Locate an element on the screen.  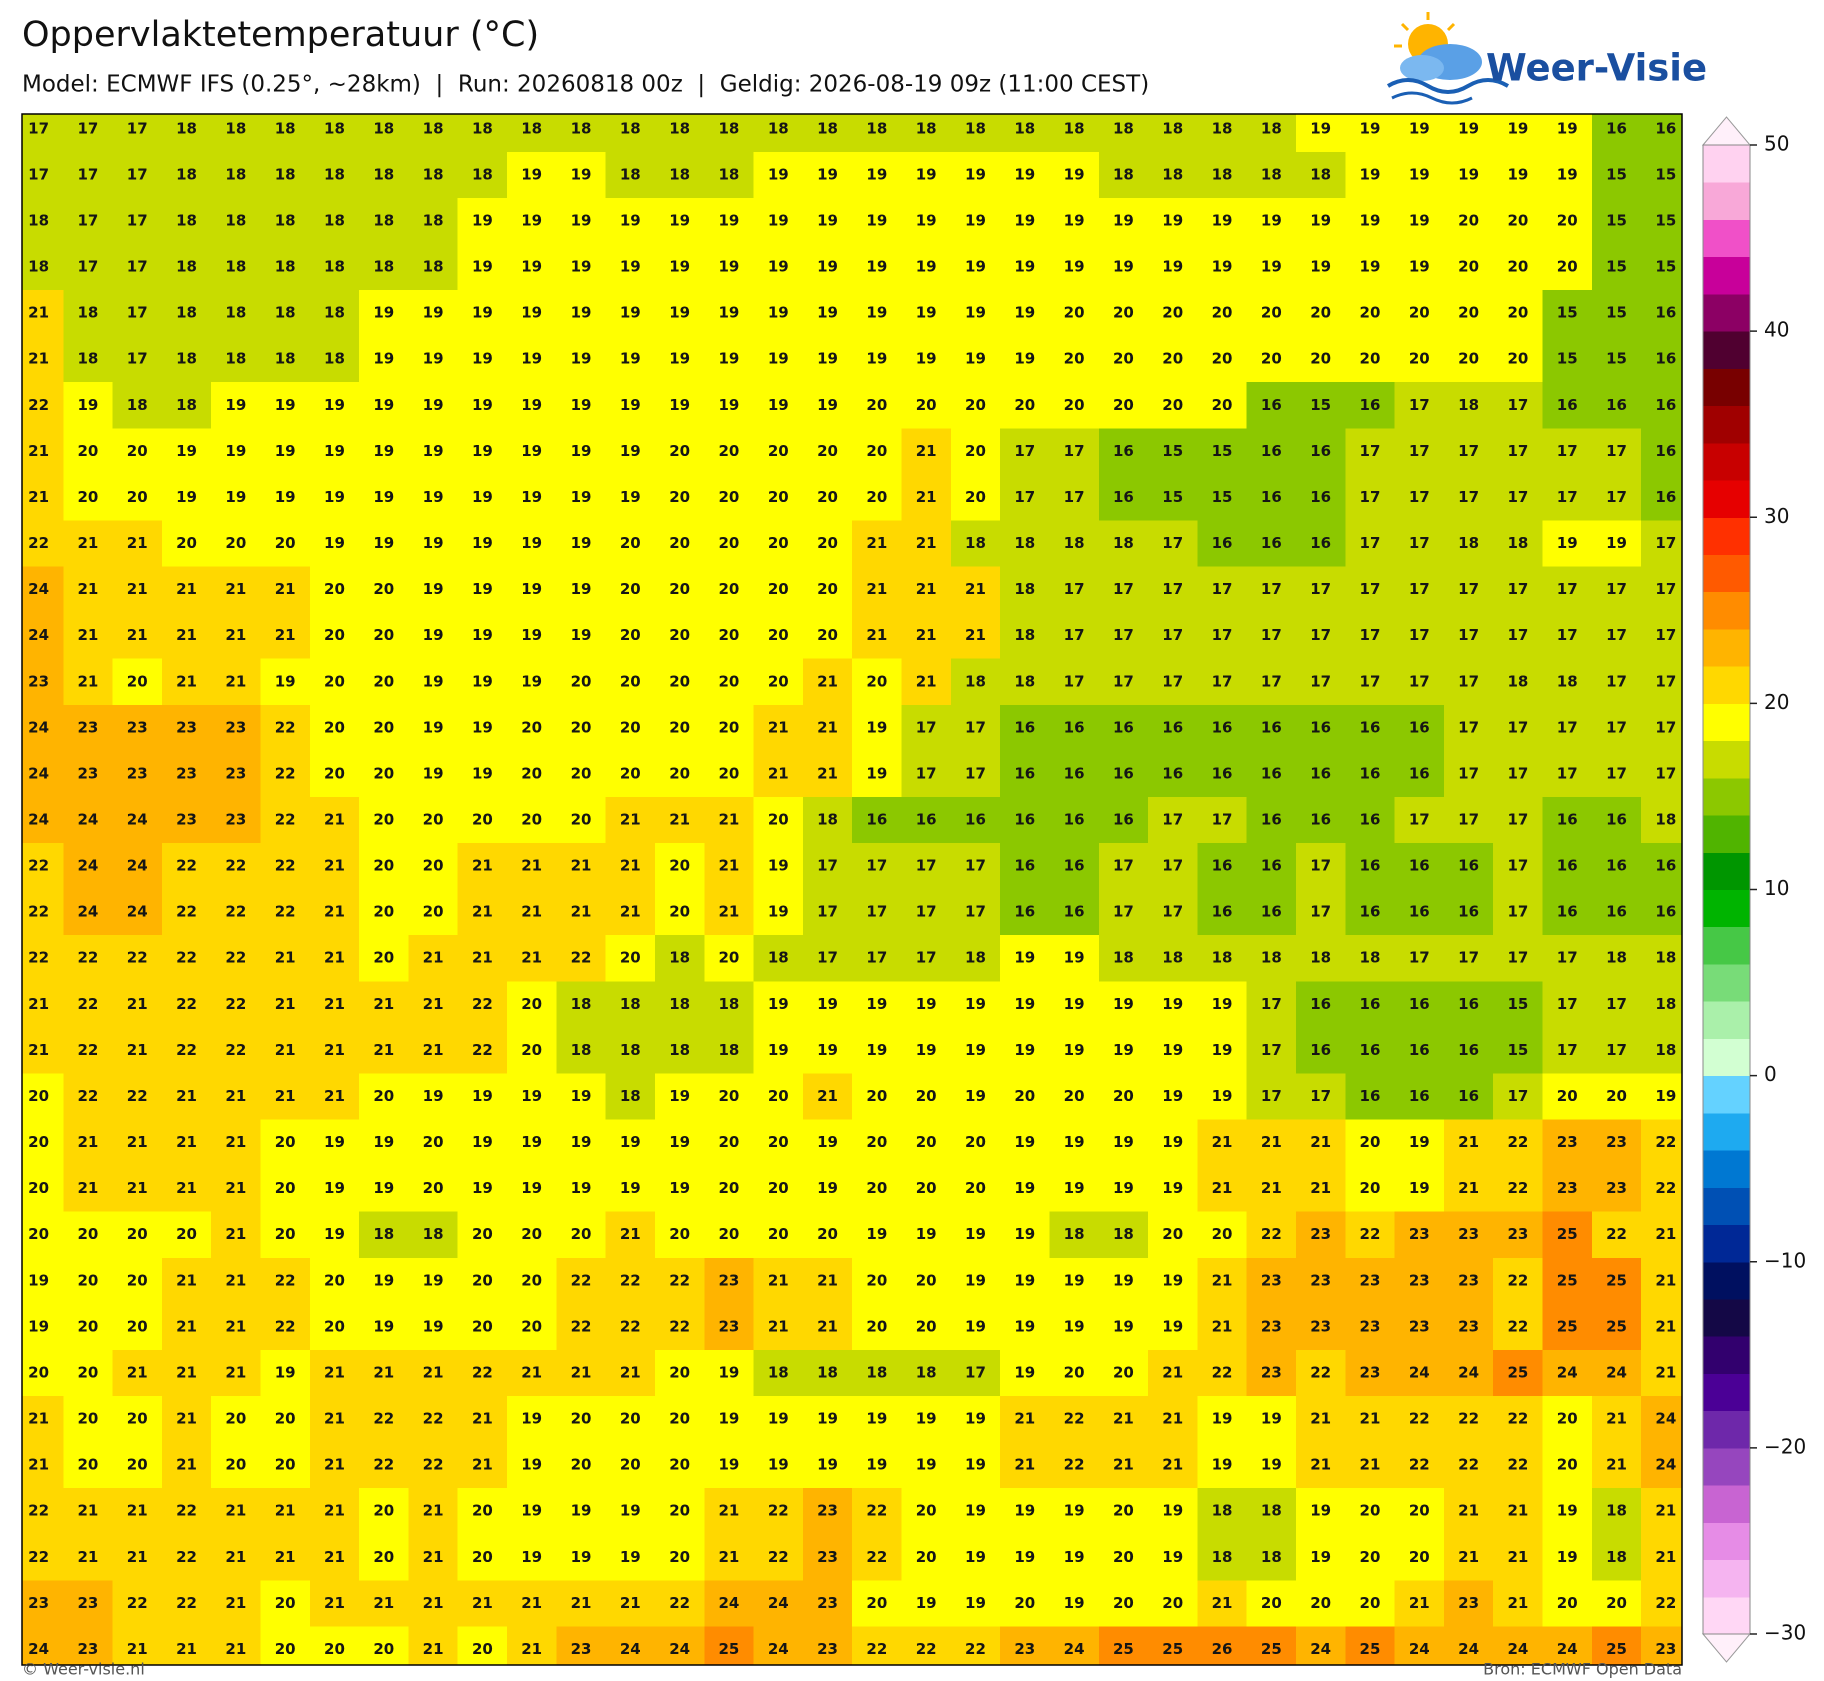
colorbar-tick-label: 30 is located at coordinates (1776, 516).